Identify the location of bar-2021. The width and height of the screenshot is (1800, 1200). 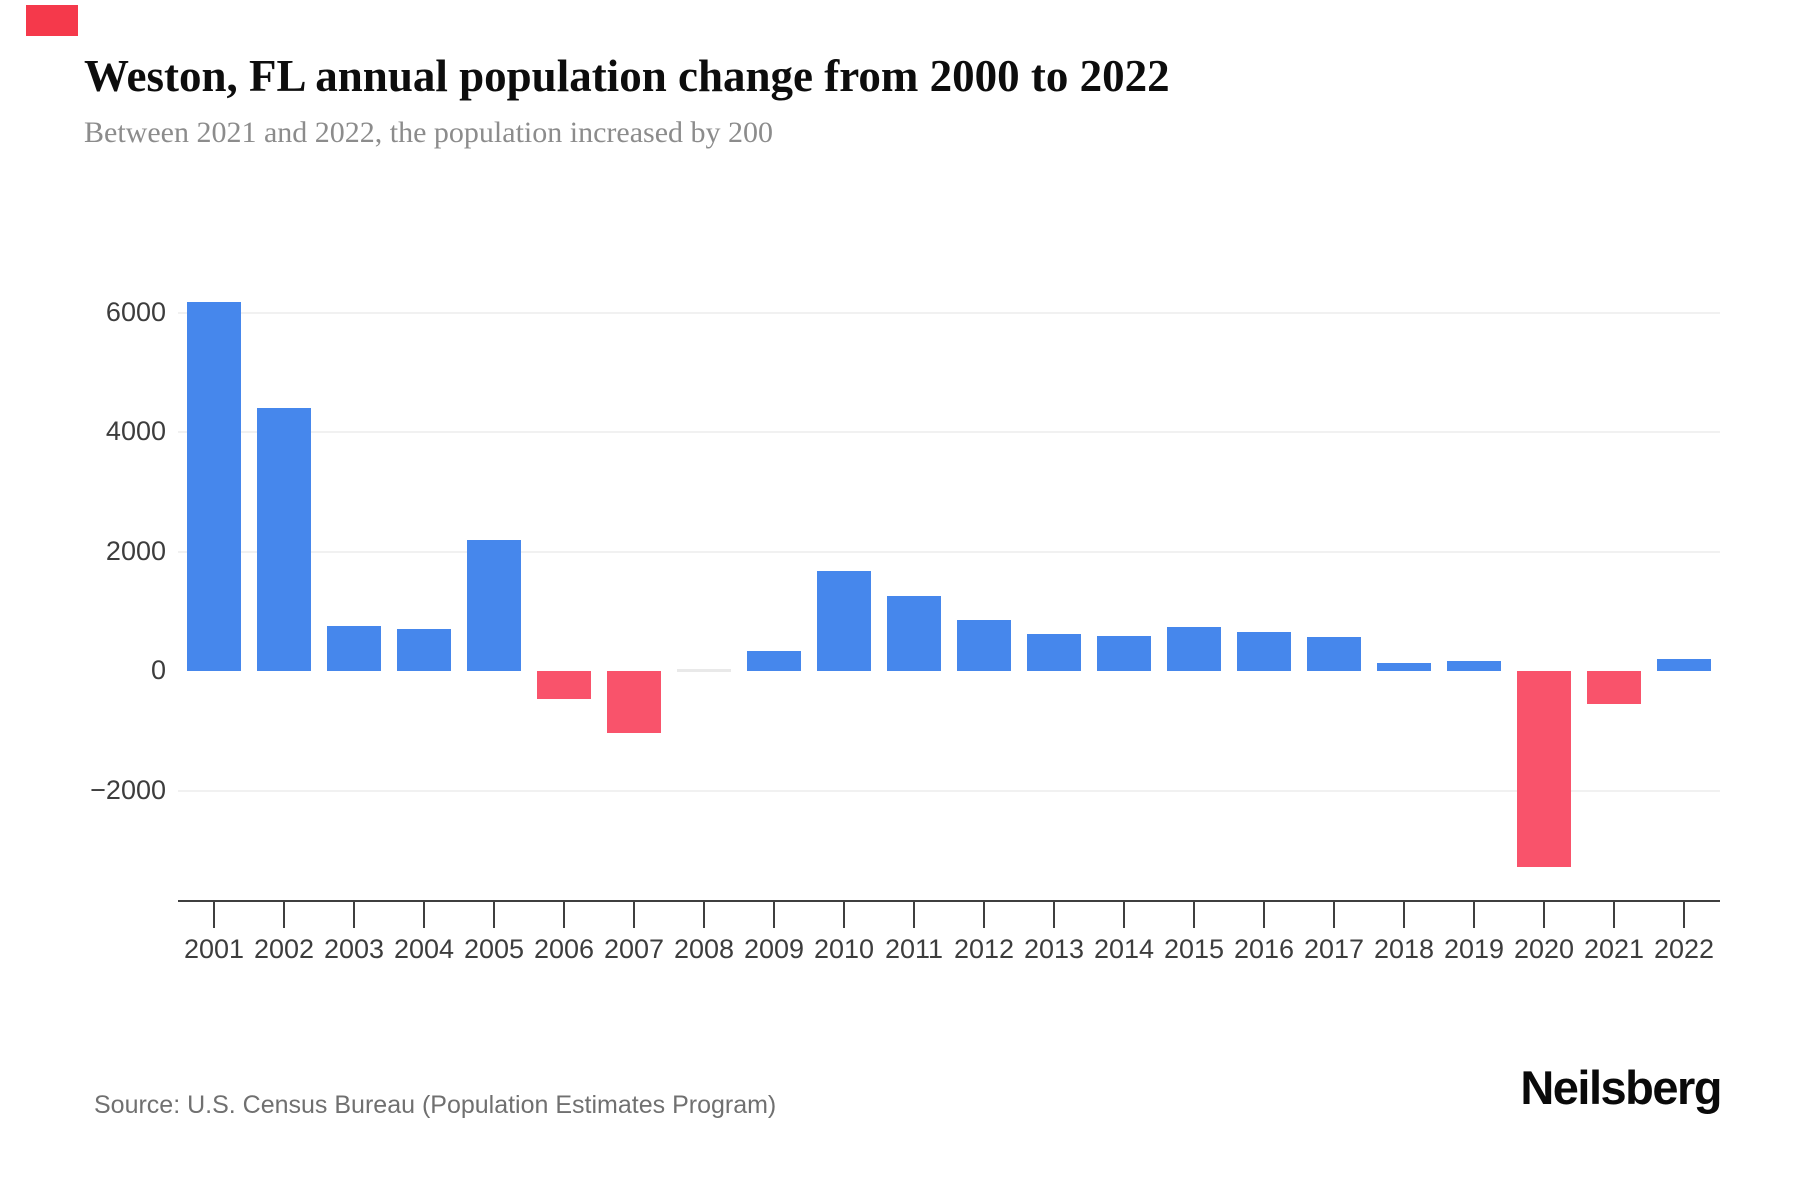
(1614, 687).